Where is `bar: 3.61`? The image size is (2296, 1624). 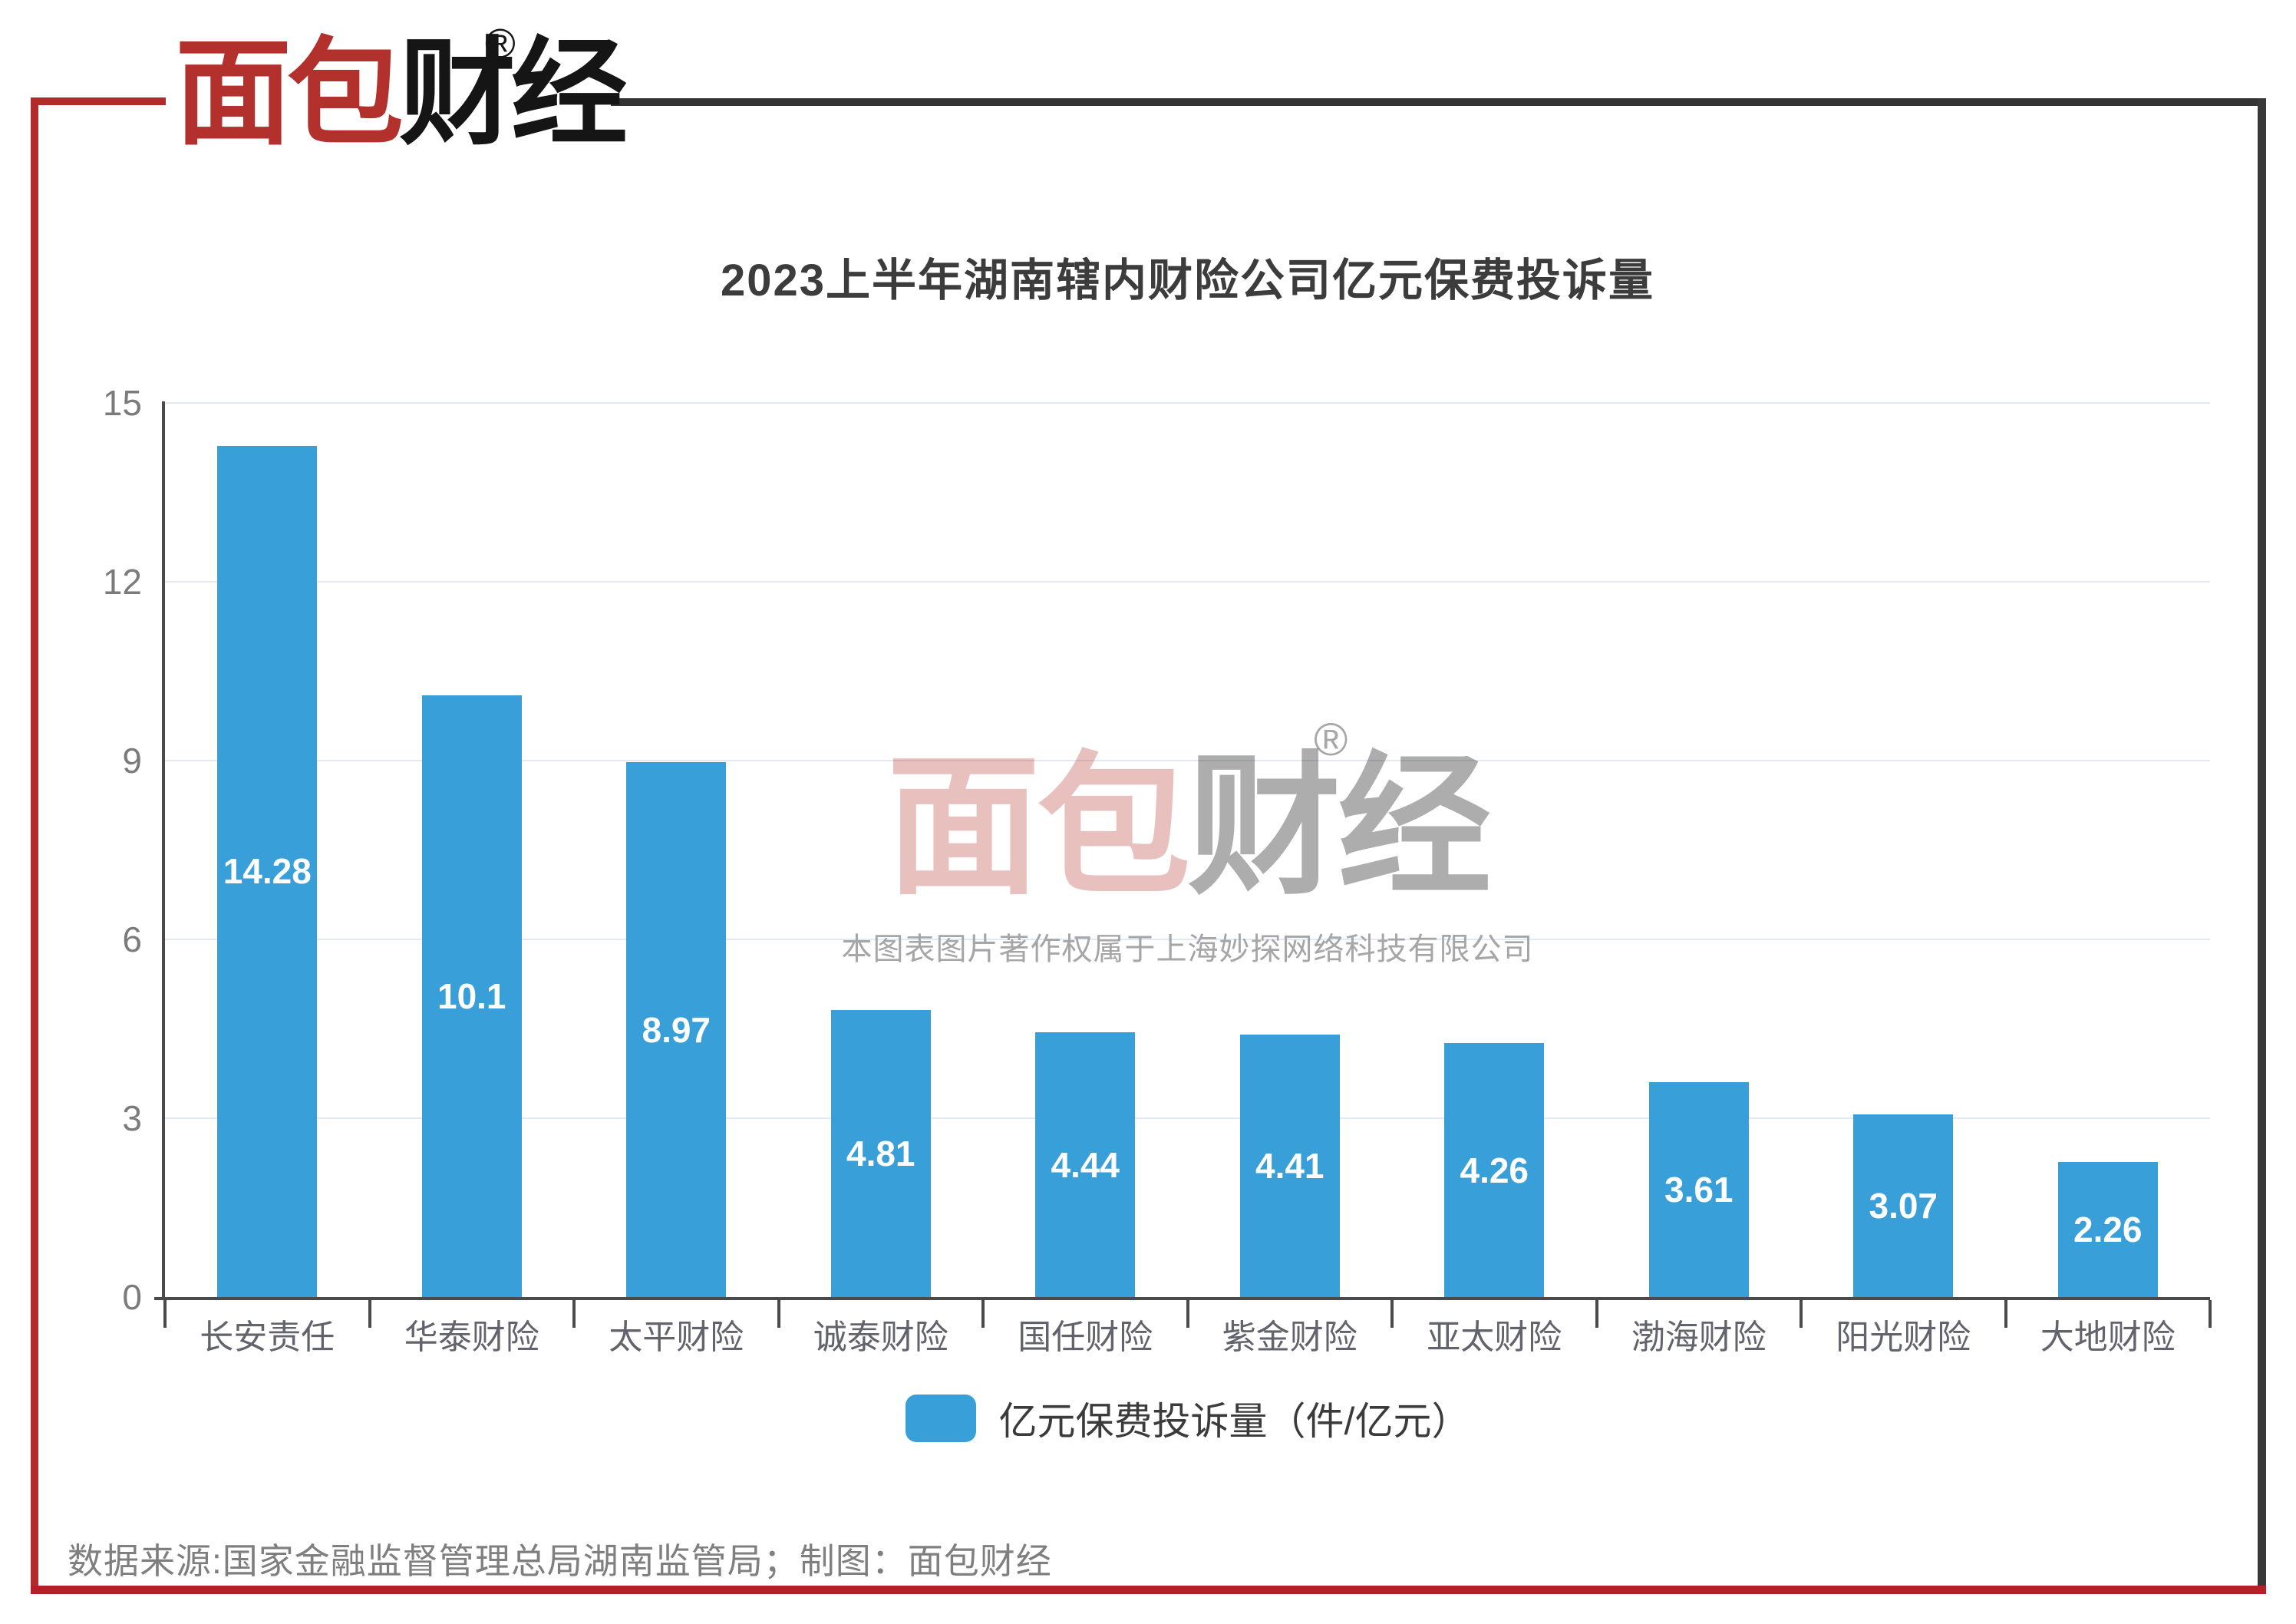
bar: 3.61 is located at coordinates (1698, 1189).